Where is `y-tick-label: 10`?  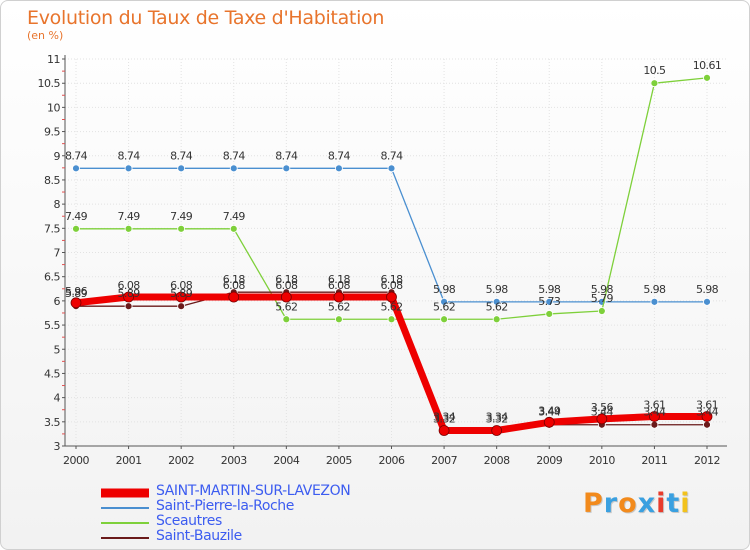 y-tick-label: 10 is located at coordinates (53, 107).